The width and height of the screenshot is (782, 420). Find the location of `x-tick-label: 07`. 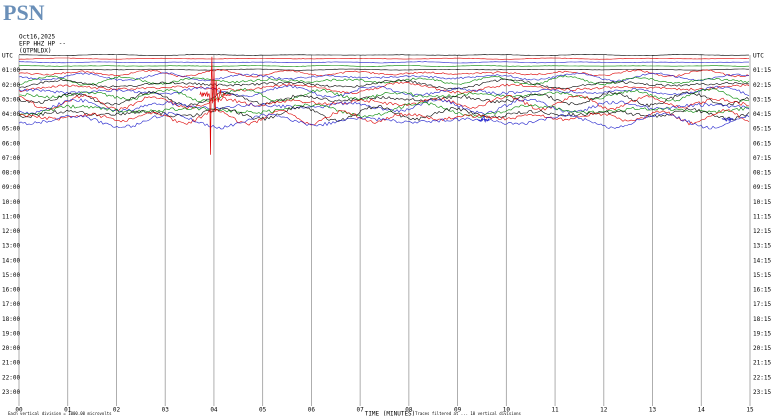

x-tick-label: 07 is located at coordinates (361, 410).